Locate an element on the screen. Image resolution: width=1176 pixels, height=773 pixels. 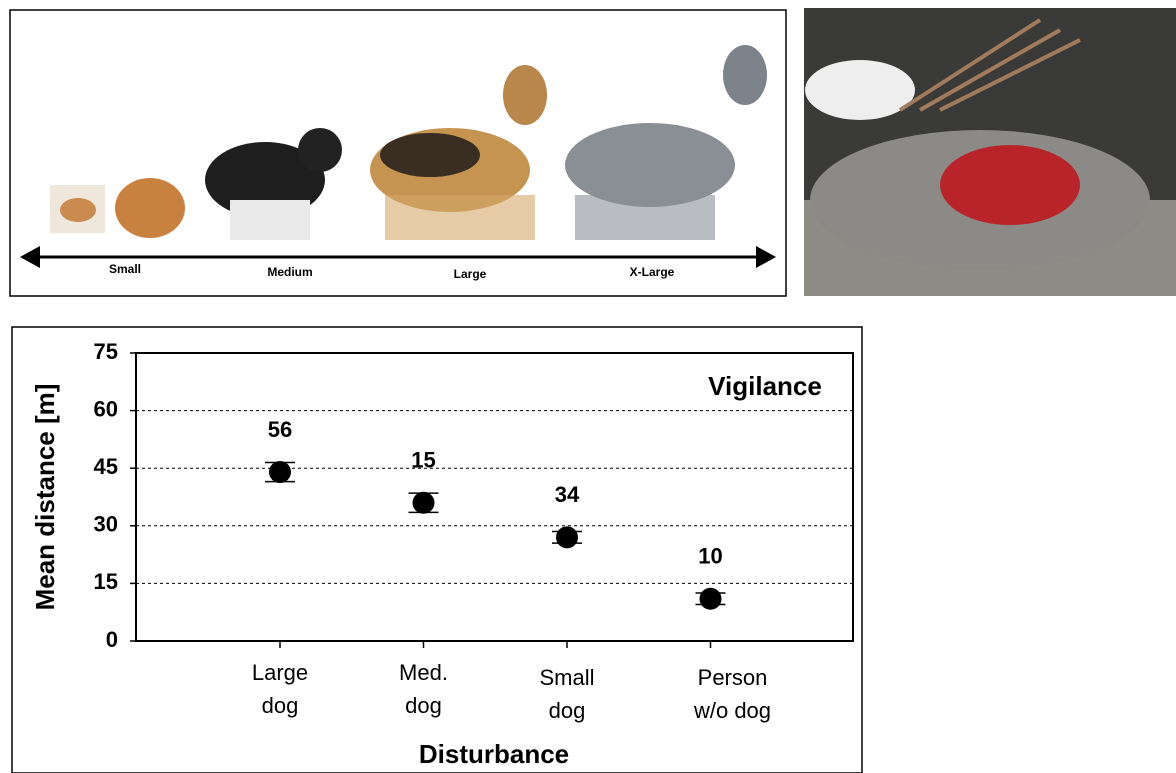
dog-large-head is located at coordinates (525, 95).